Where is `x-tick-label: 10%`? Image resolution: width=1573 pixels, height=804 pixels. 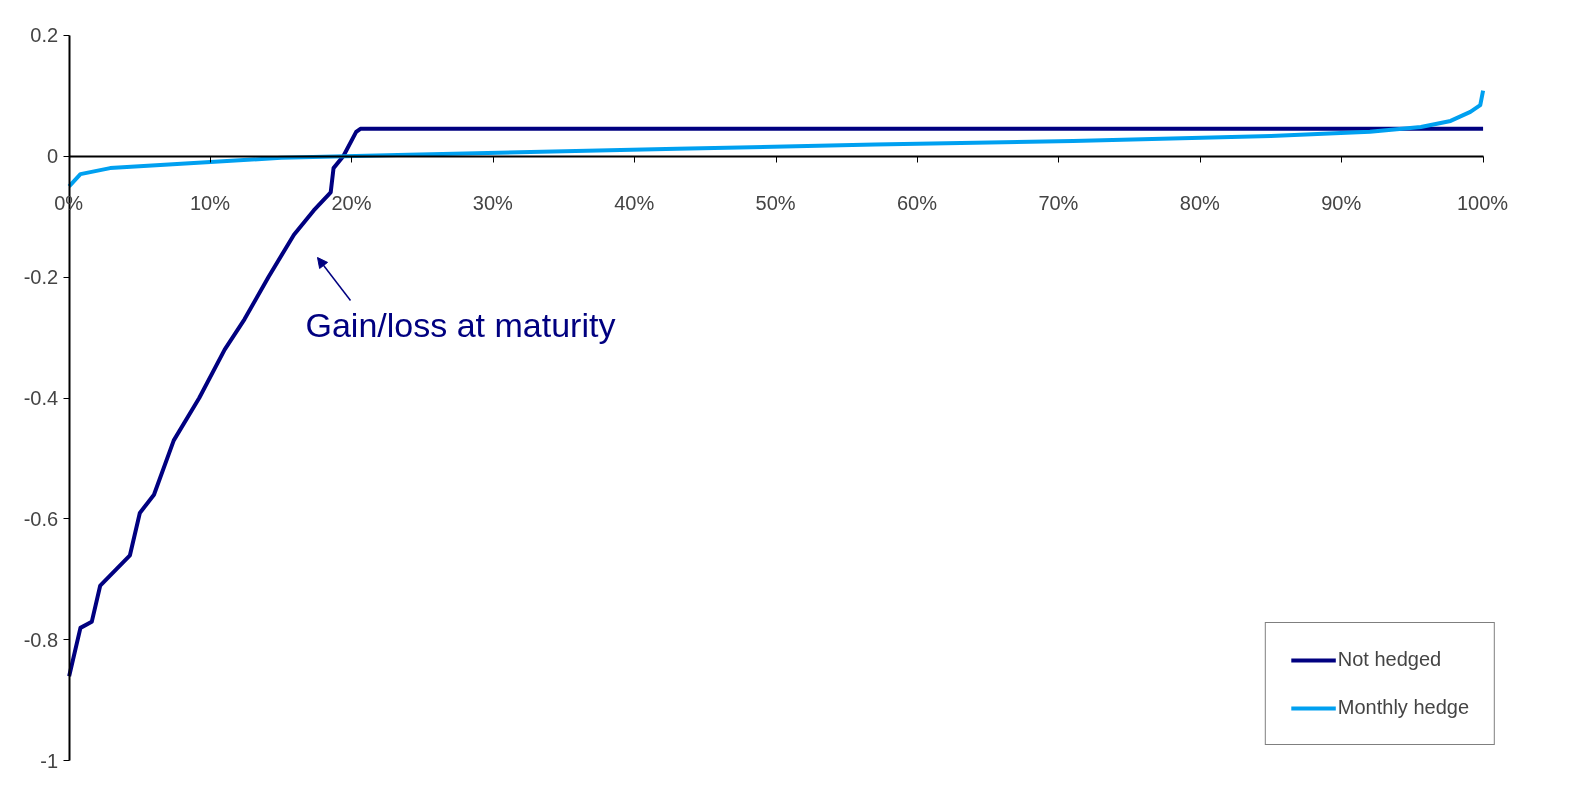
x-tick-label: 10% is located at coordinates (210, 203).